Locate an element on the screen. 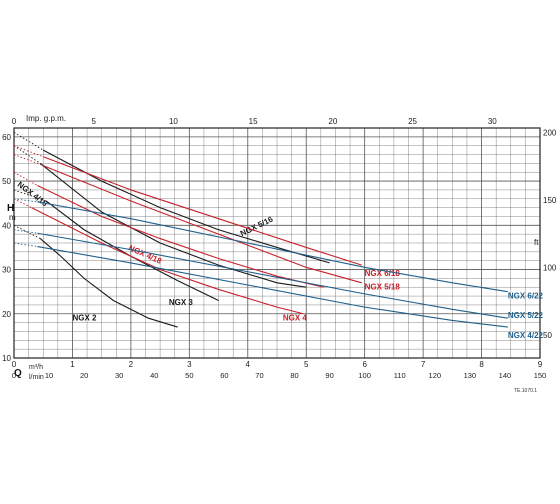 The width and height of the screenshot is (560, 504). x-tick-m3h-label: 6 is located at coordinates (364, 364).